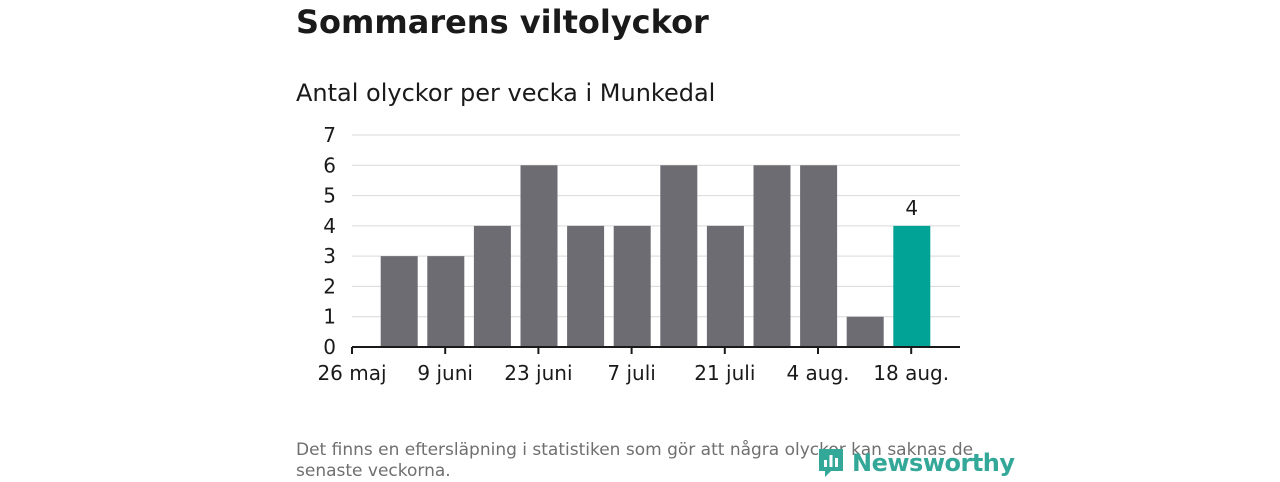  Describe the element at coordinates (538, 373) in the screenshot. I see `x-tick-label: 23 juni` at that location.